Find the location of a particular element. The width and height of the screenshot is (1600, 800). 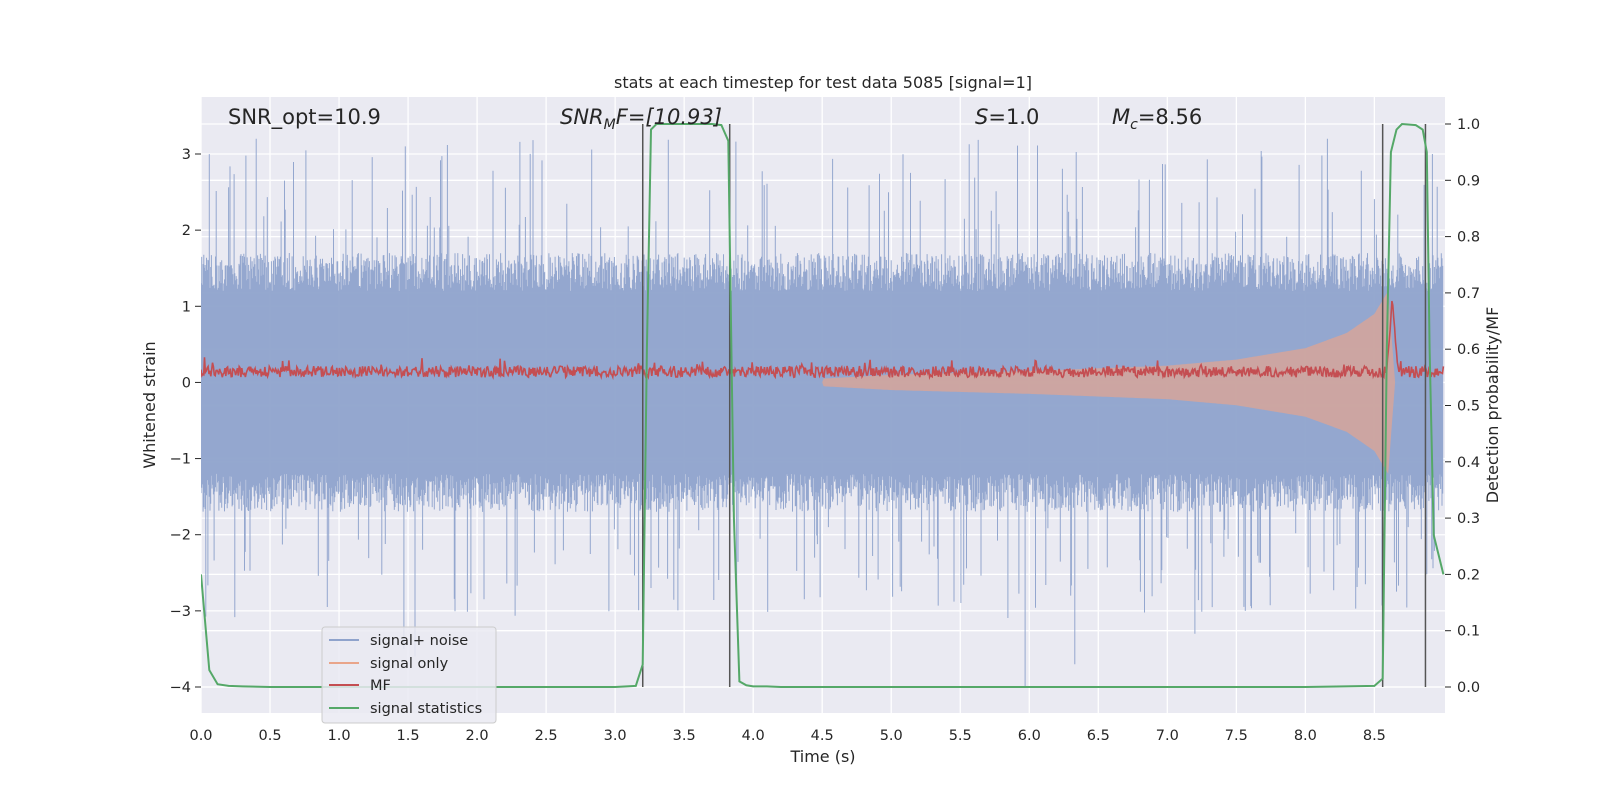

legend-box is located at coordinates (409, 675).